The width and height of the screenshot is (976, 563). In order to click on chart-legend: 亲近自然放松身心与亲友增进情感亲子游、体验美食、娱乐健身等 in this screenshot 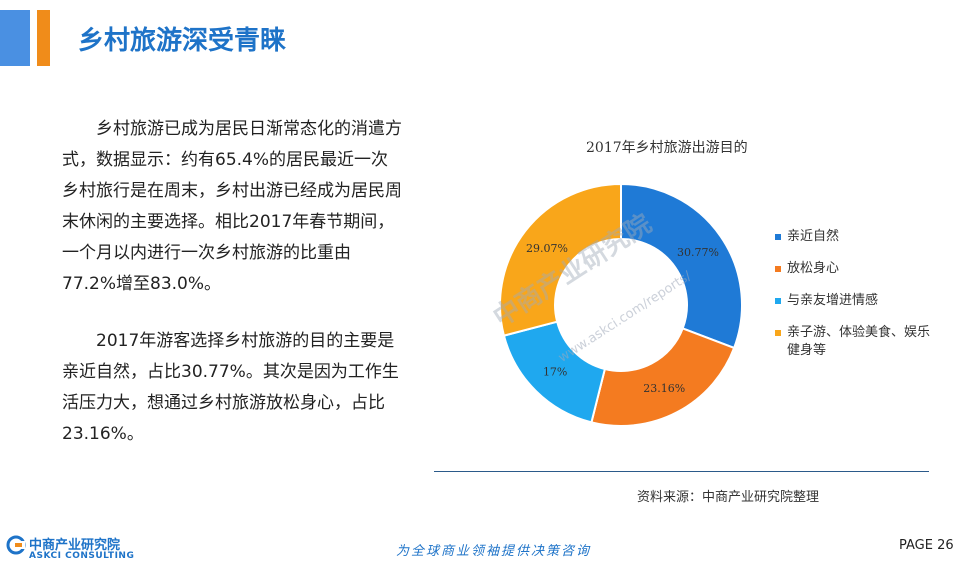, I will do `click(855, 301)`.